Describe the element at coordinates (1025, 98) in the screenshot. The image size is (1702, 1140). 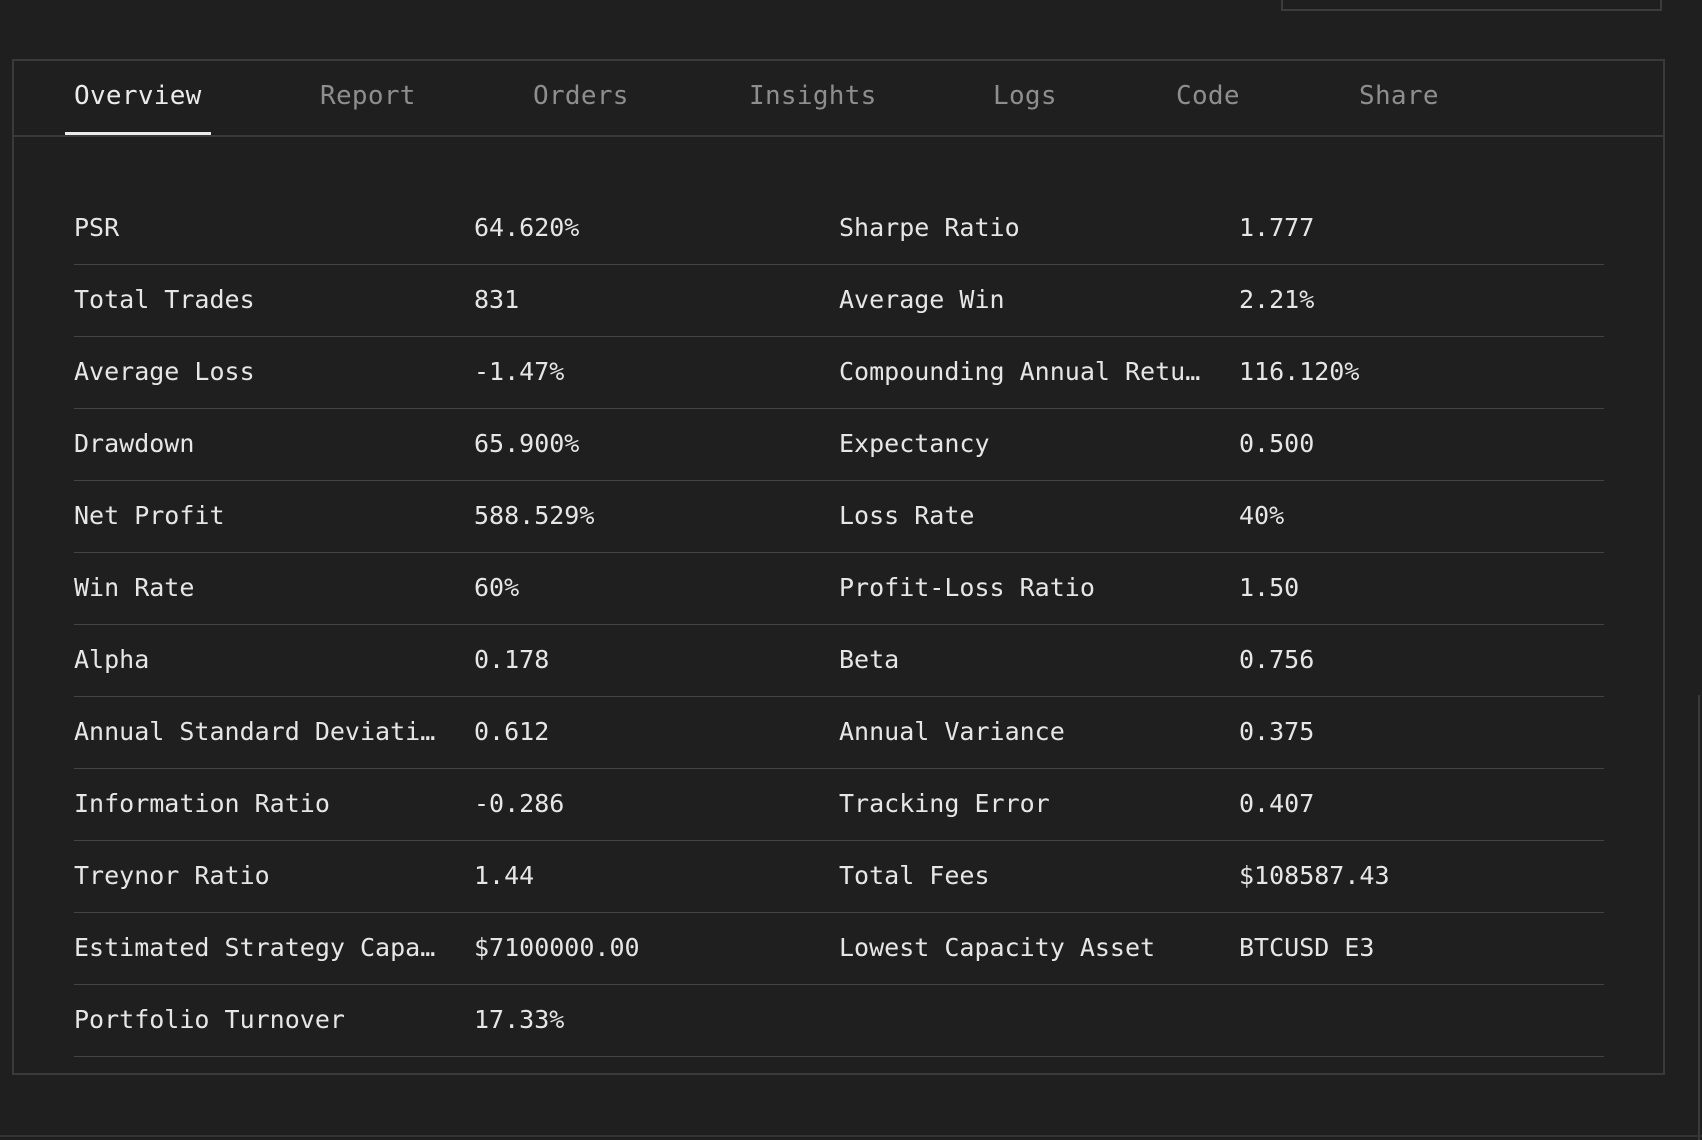
I see `tab-logs: Logs` at that location.